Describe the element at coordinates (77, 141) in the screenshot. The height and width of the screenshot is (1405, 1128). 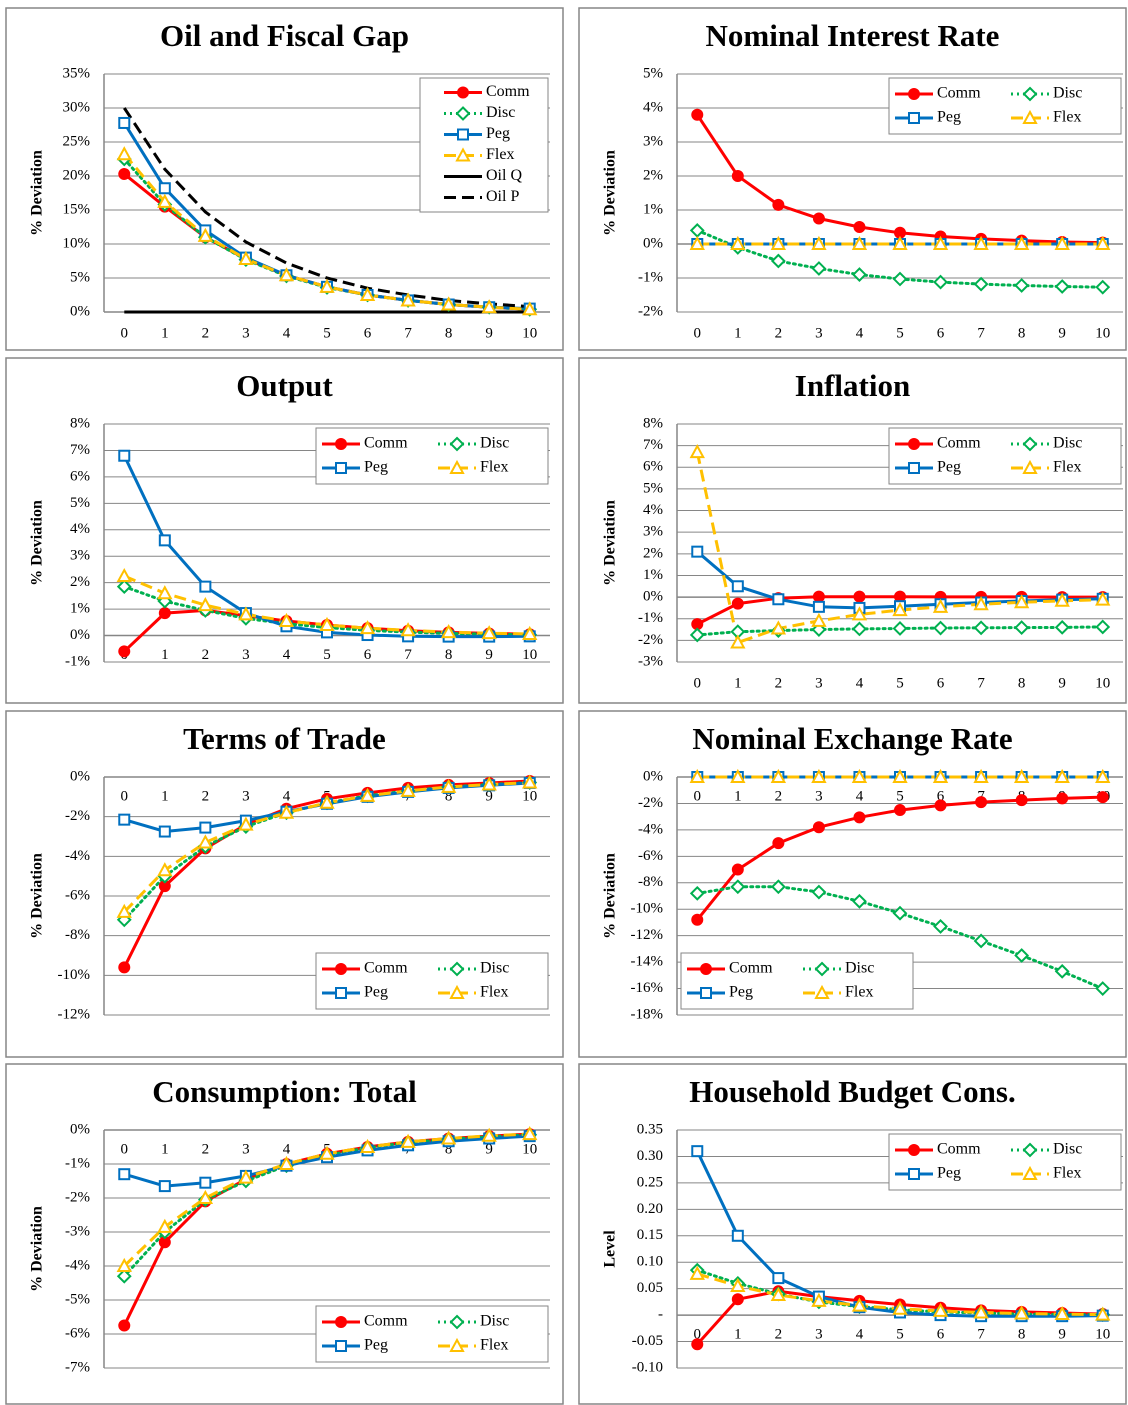
I see `y-tick-label: 25%` at that location.